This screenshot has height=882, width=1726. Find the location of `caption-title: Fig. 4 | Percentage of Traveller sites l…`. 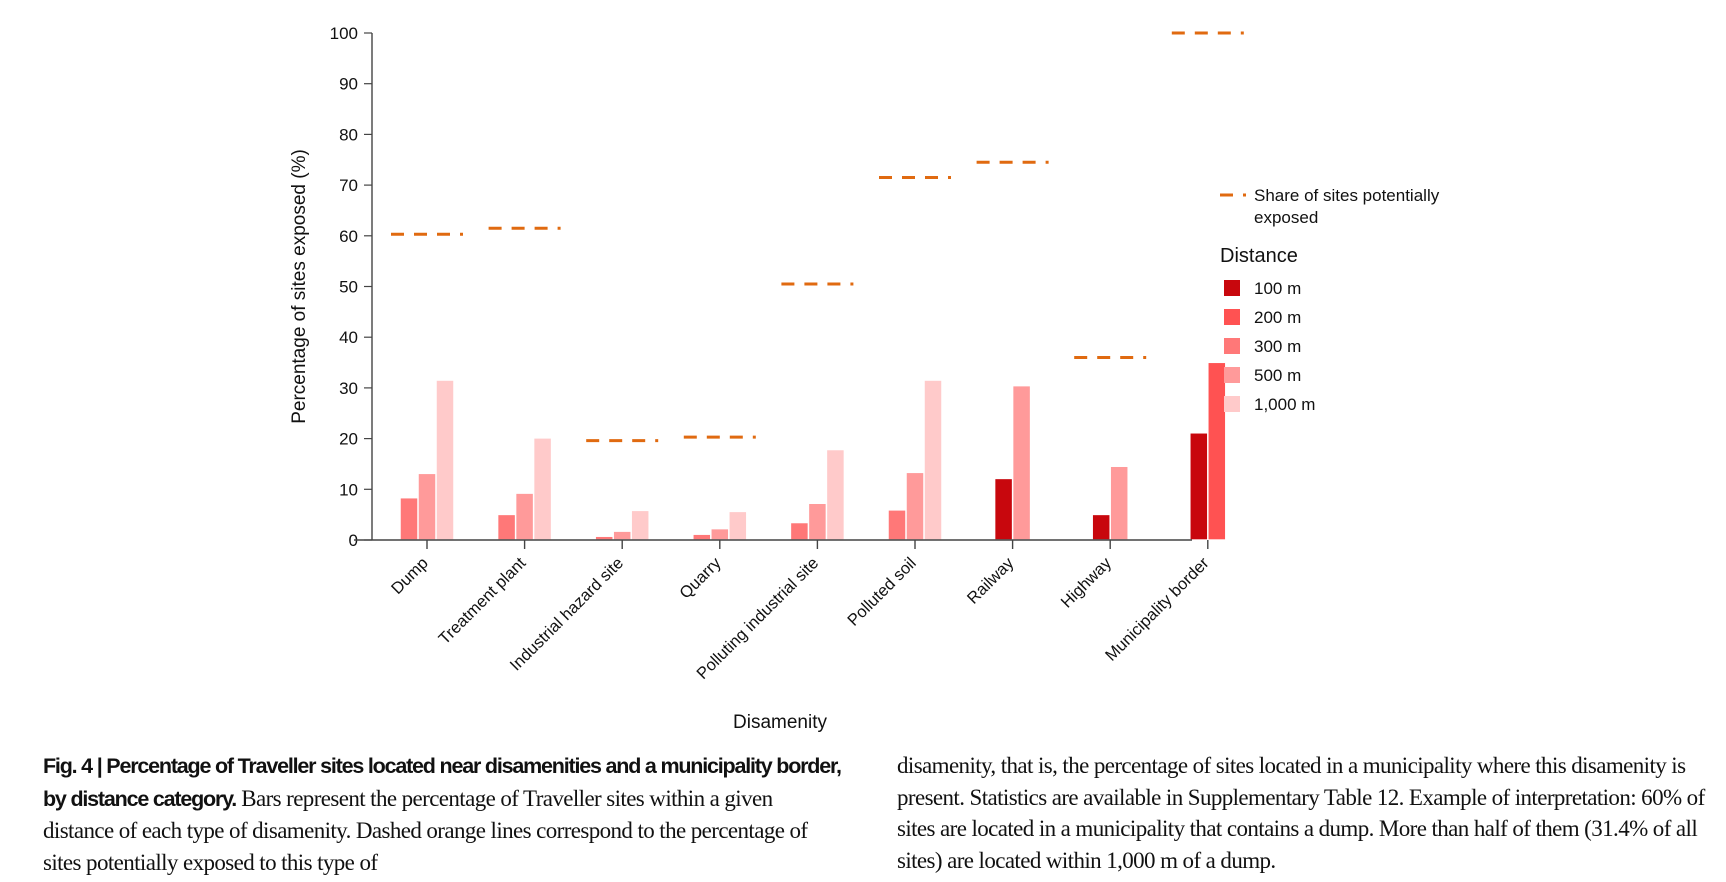

caption-title: Fig. 4 | Percentage of Traveller sites l… is located at coordinates (442, 782).